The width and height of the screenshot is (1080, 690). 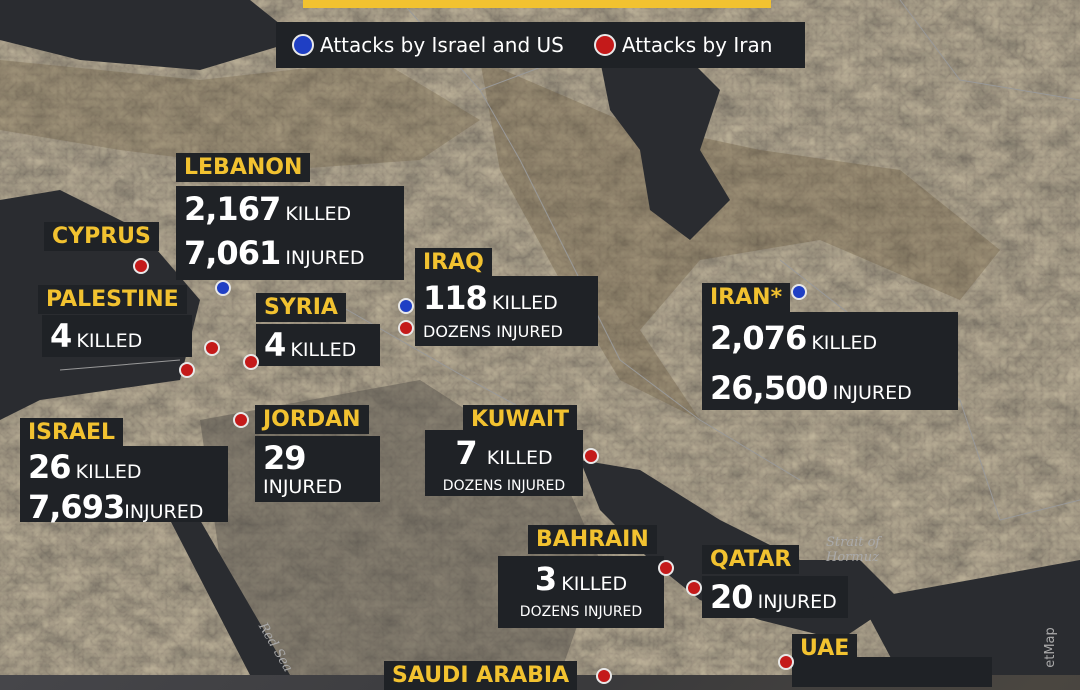 I want to click on palestine-killed: 4, so click(x=61, y=336).